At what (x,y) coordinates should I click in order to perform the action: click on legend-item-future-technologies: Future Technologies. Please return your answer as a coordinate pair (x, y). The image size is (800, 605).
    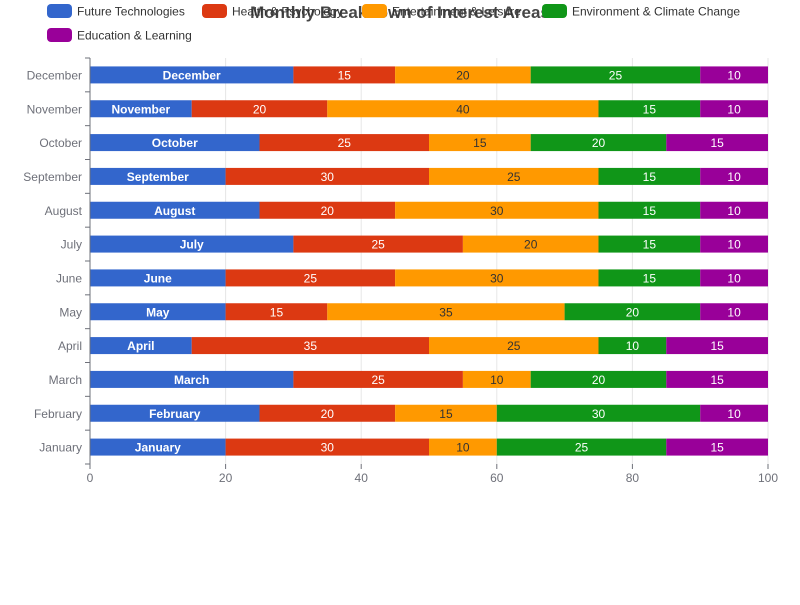
    Looking at the image, I should click on (116, 11).